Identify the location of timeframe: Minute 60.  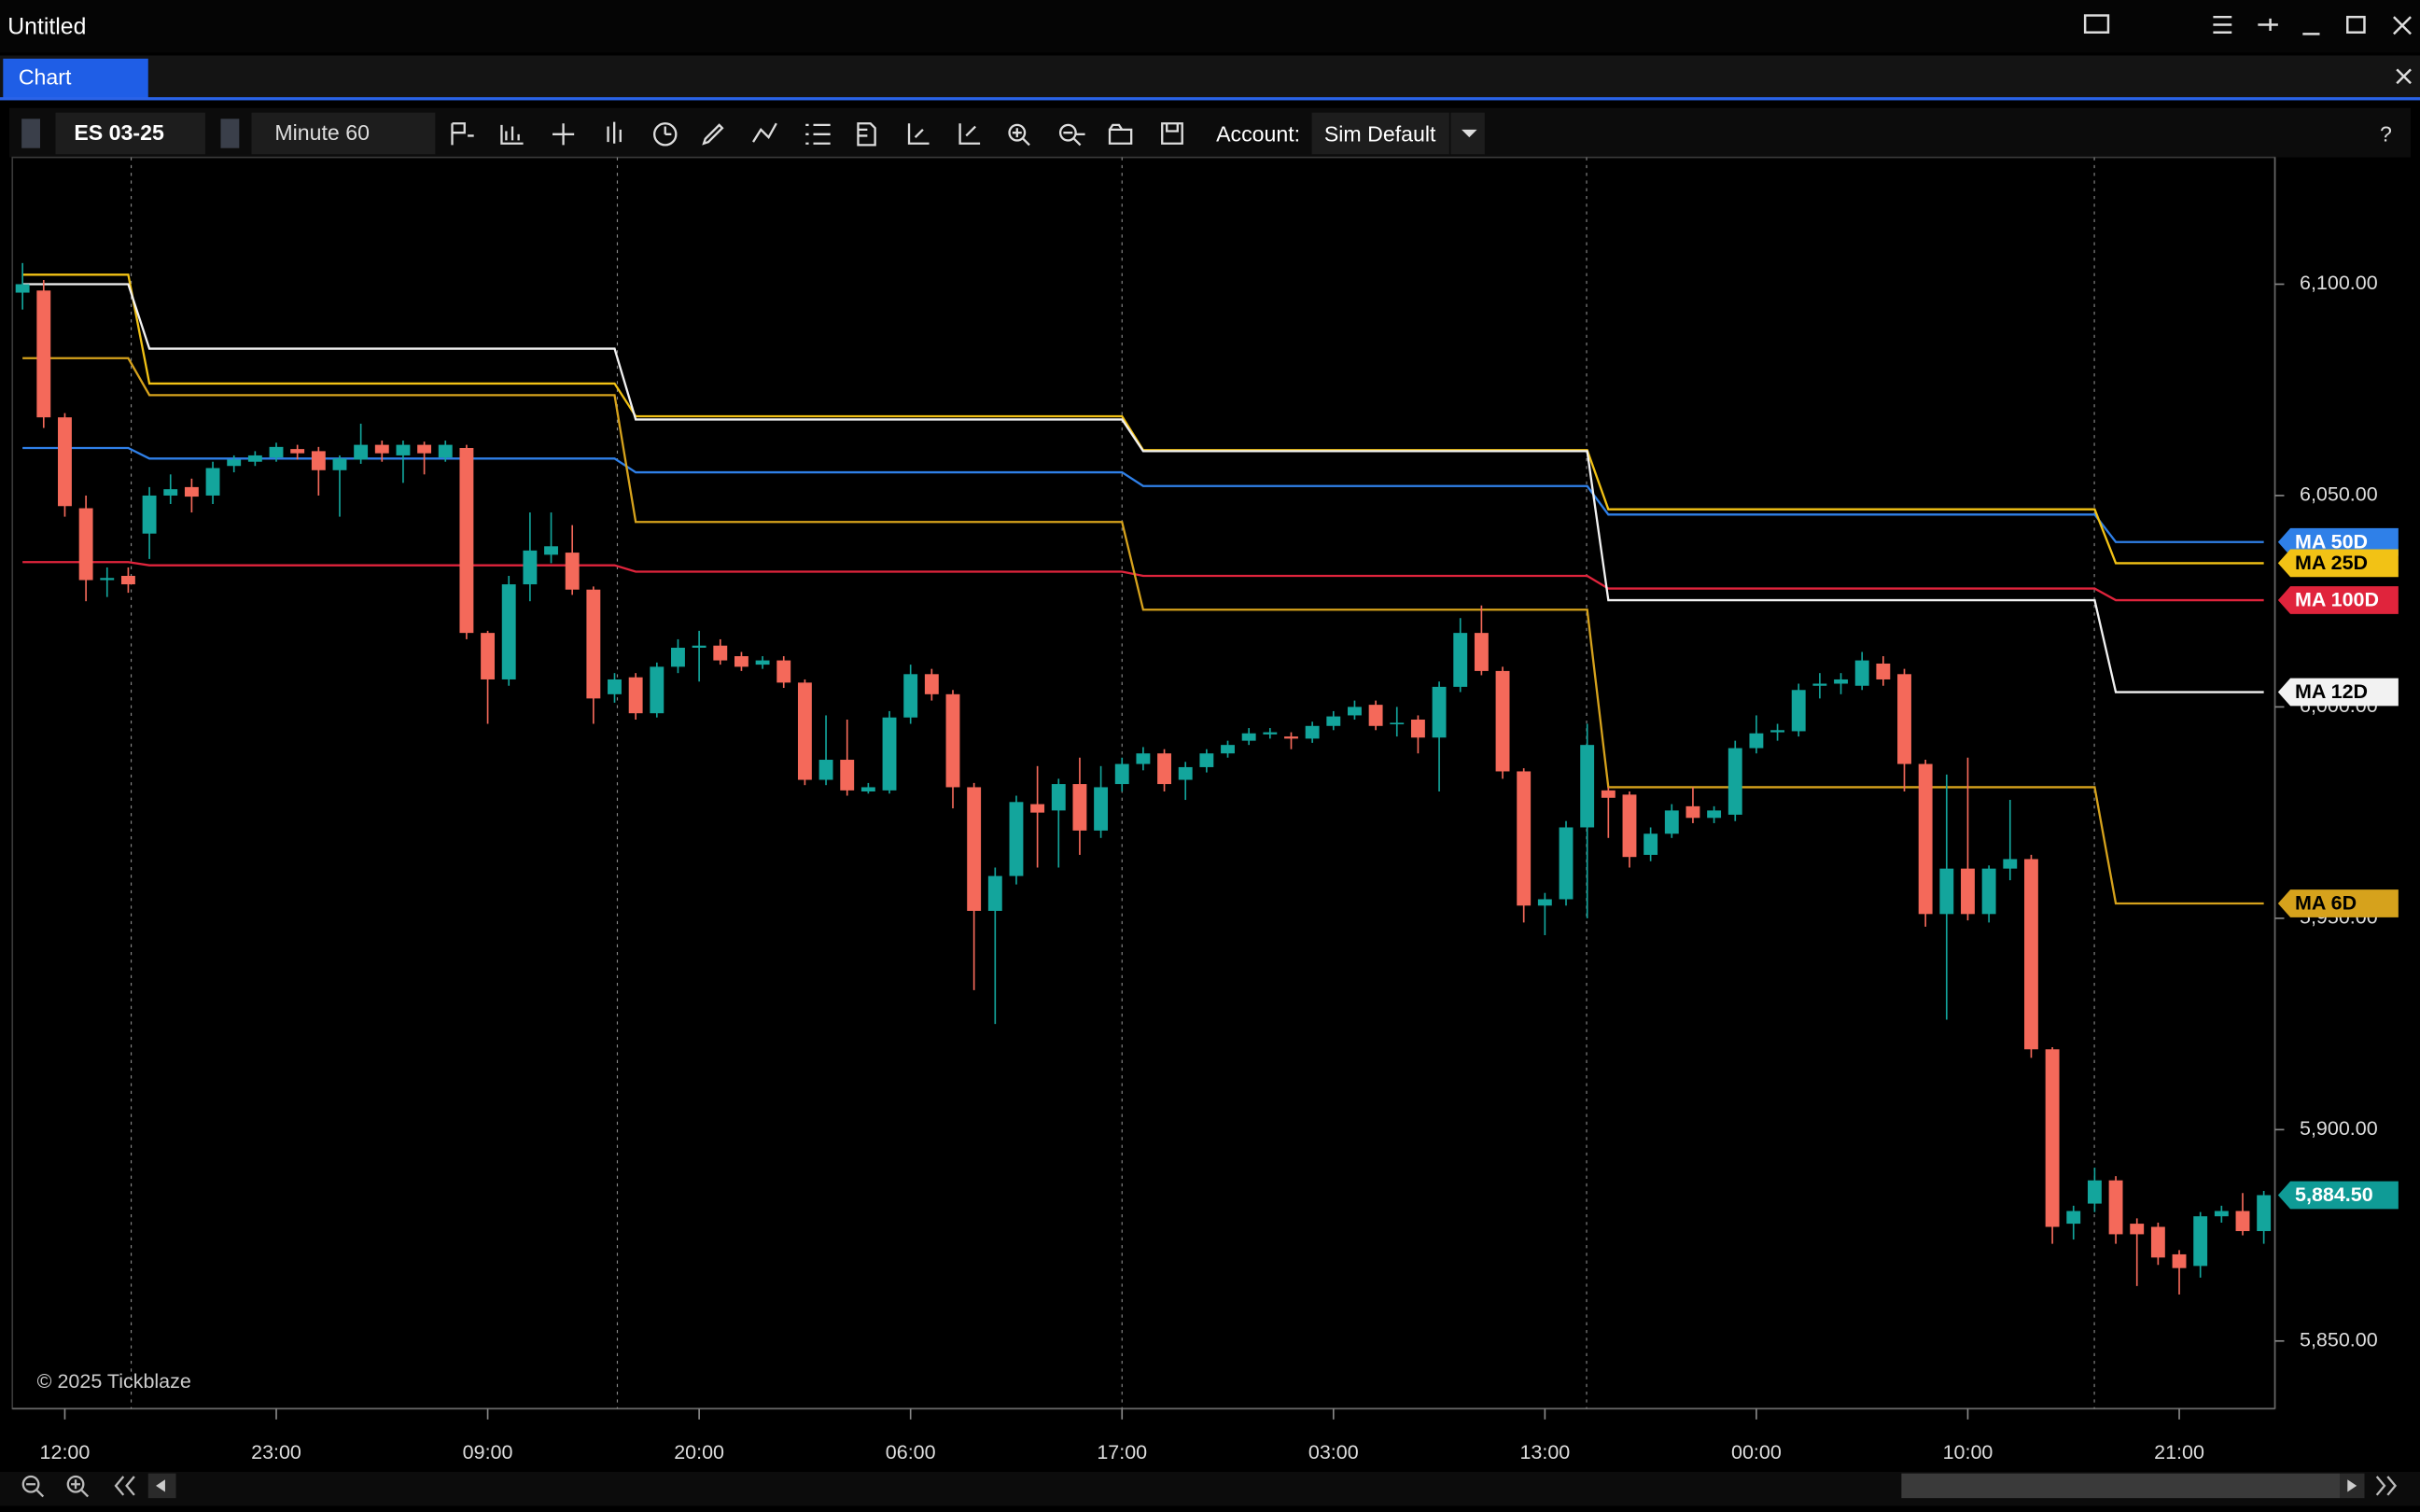
(322, 132).